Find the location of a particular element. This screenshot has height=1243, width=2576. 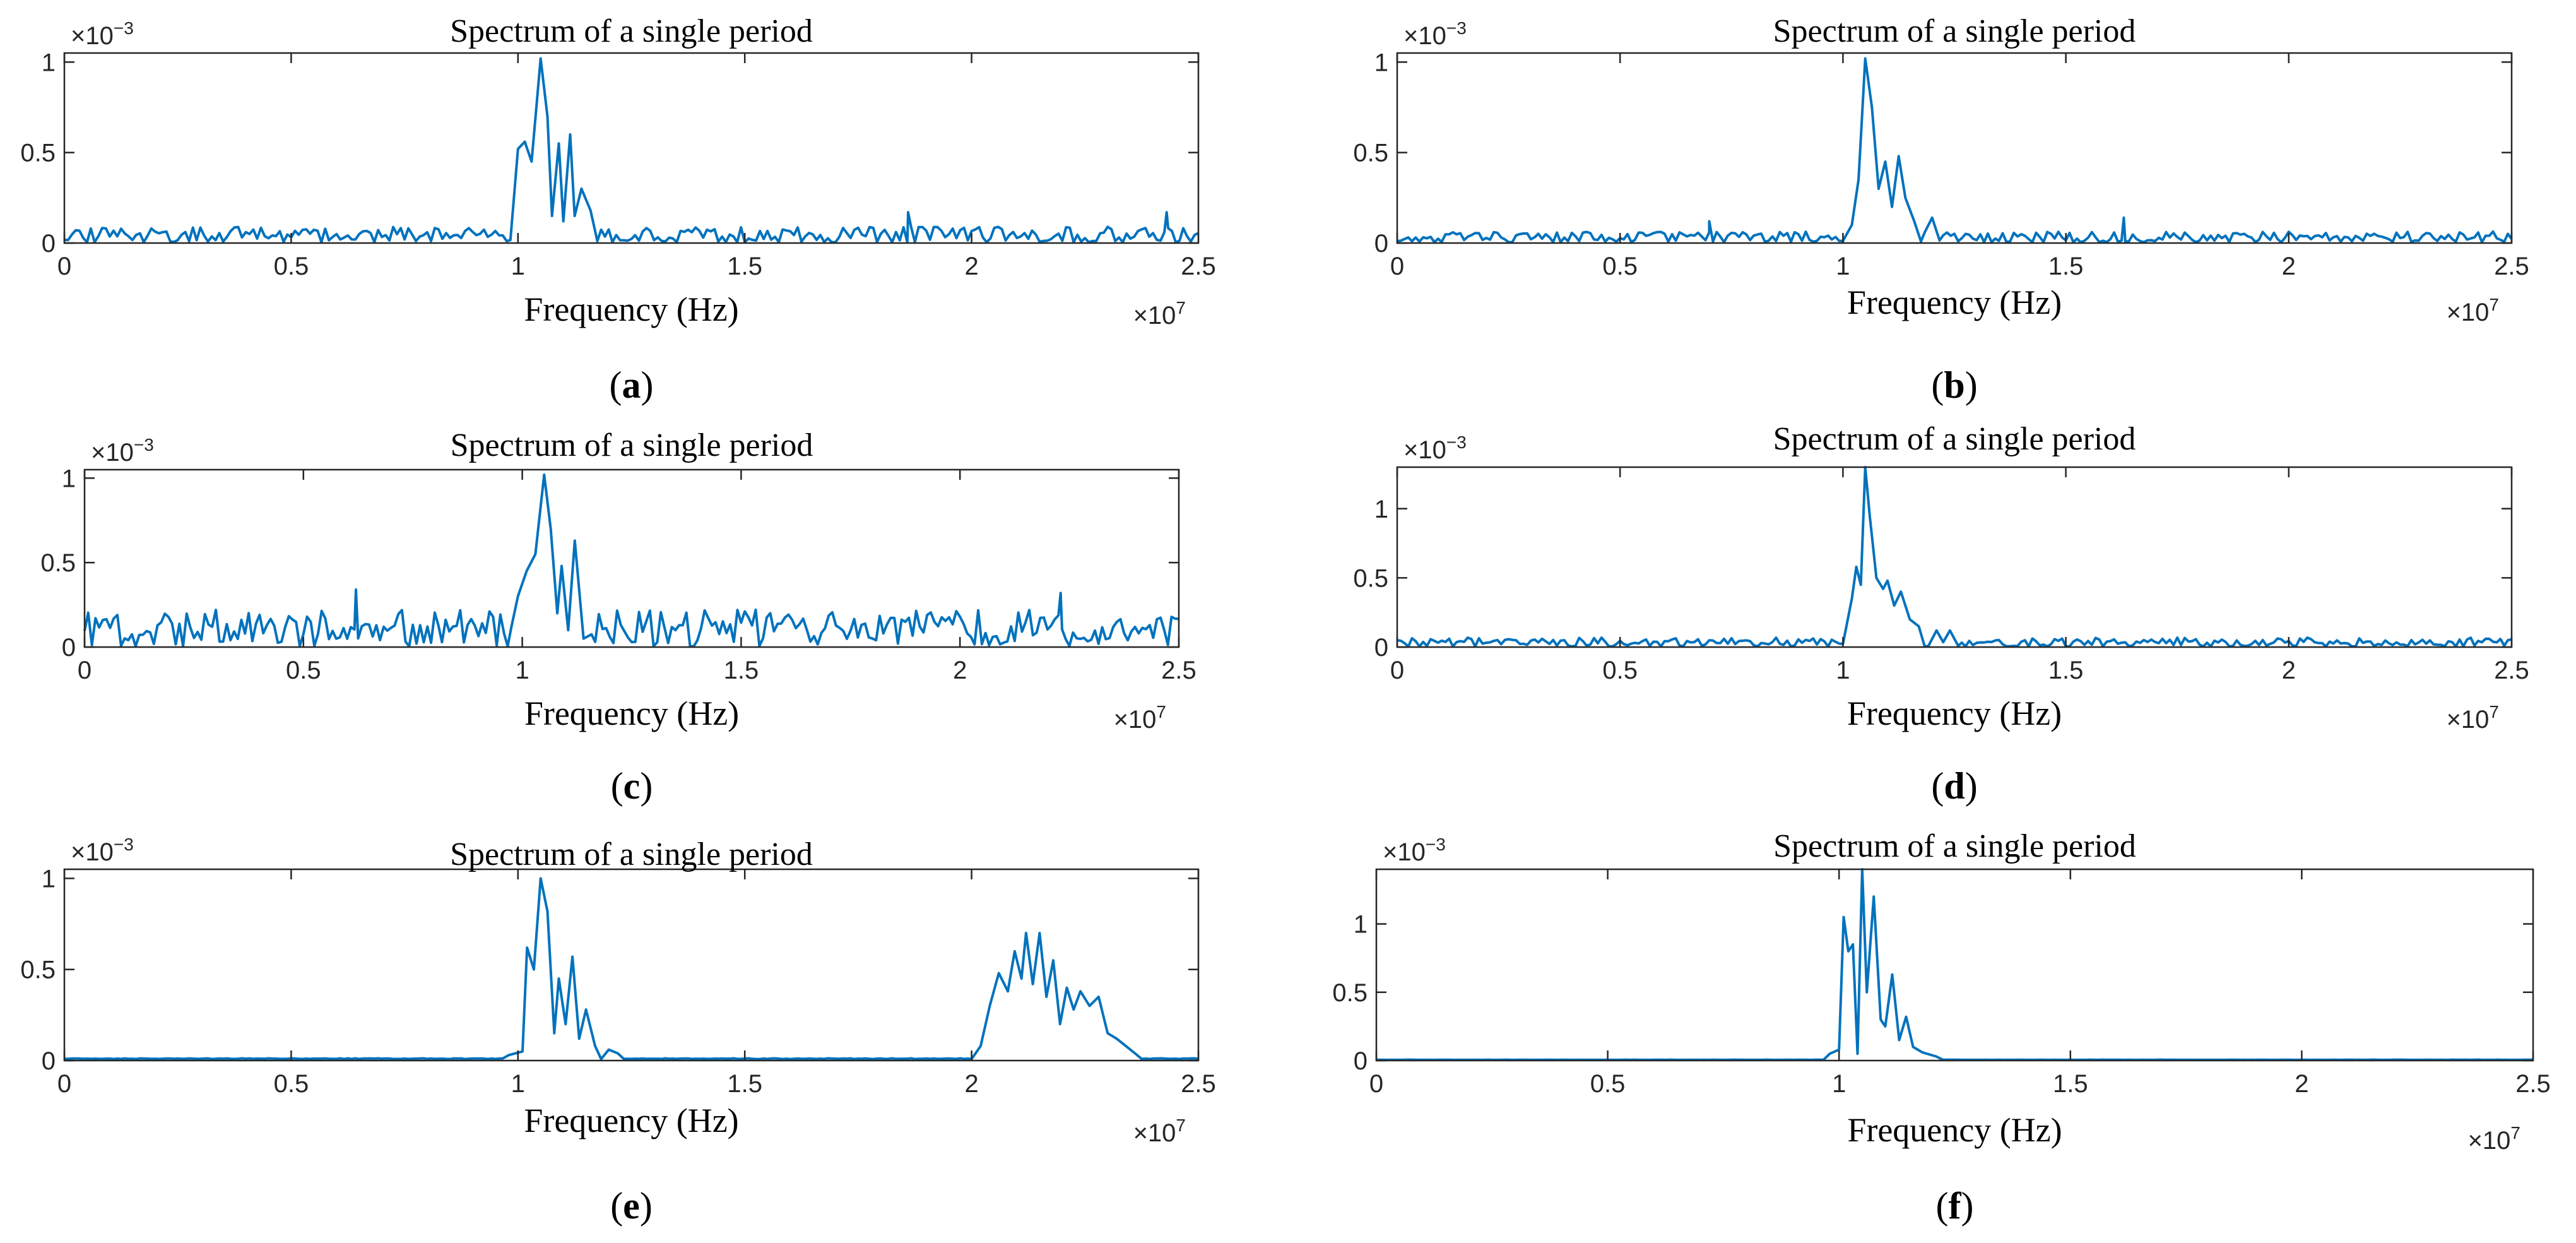

panel-caption: (e) is located at coordinates (632, 1206).